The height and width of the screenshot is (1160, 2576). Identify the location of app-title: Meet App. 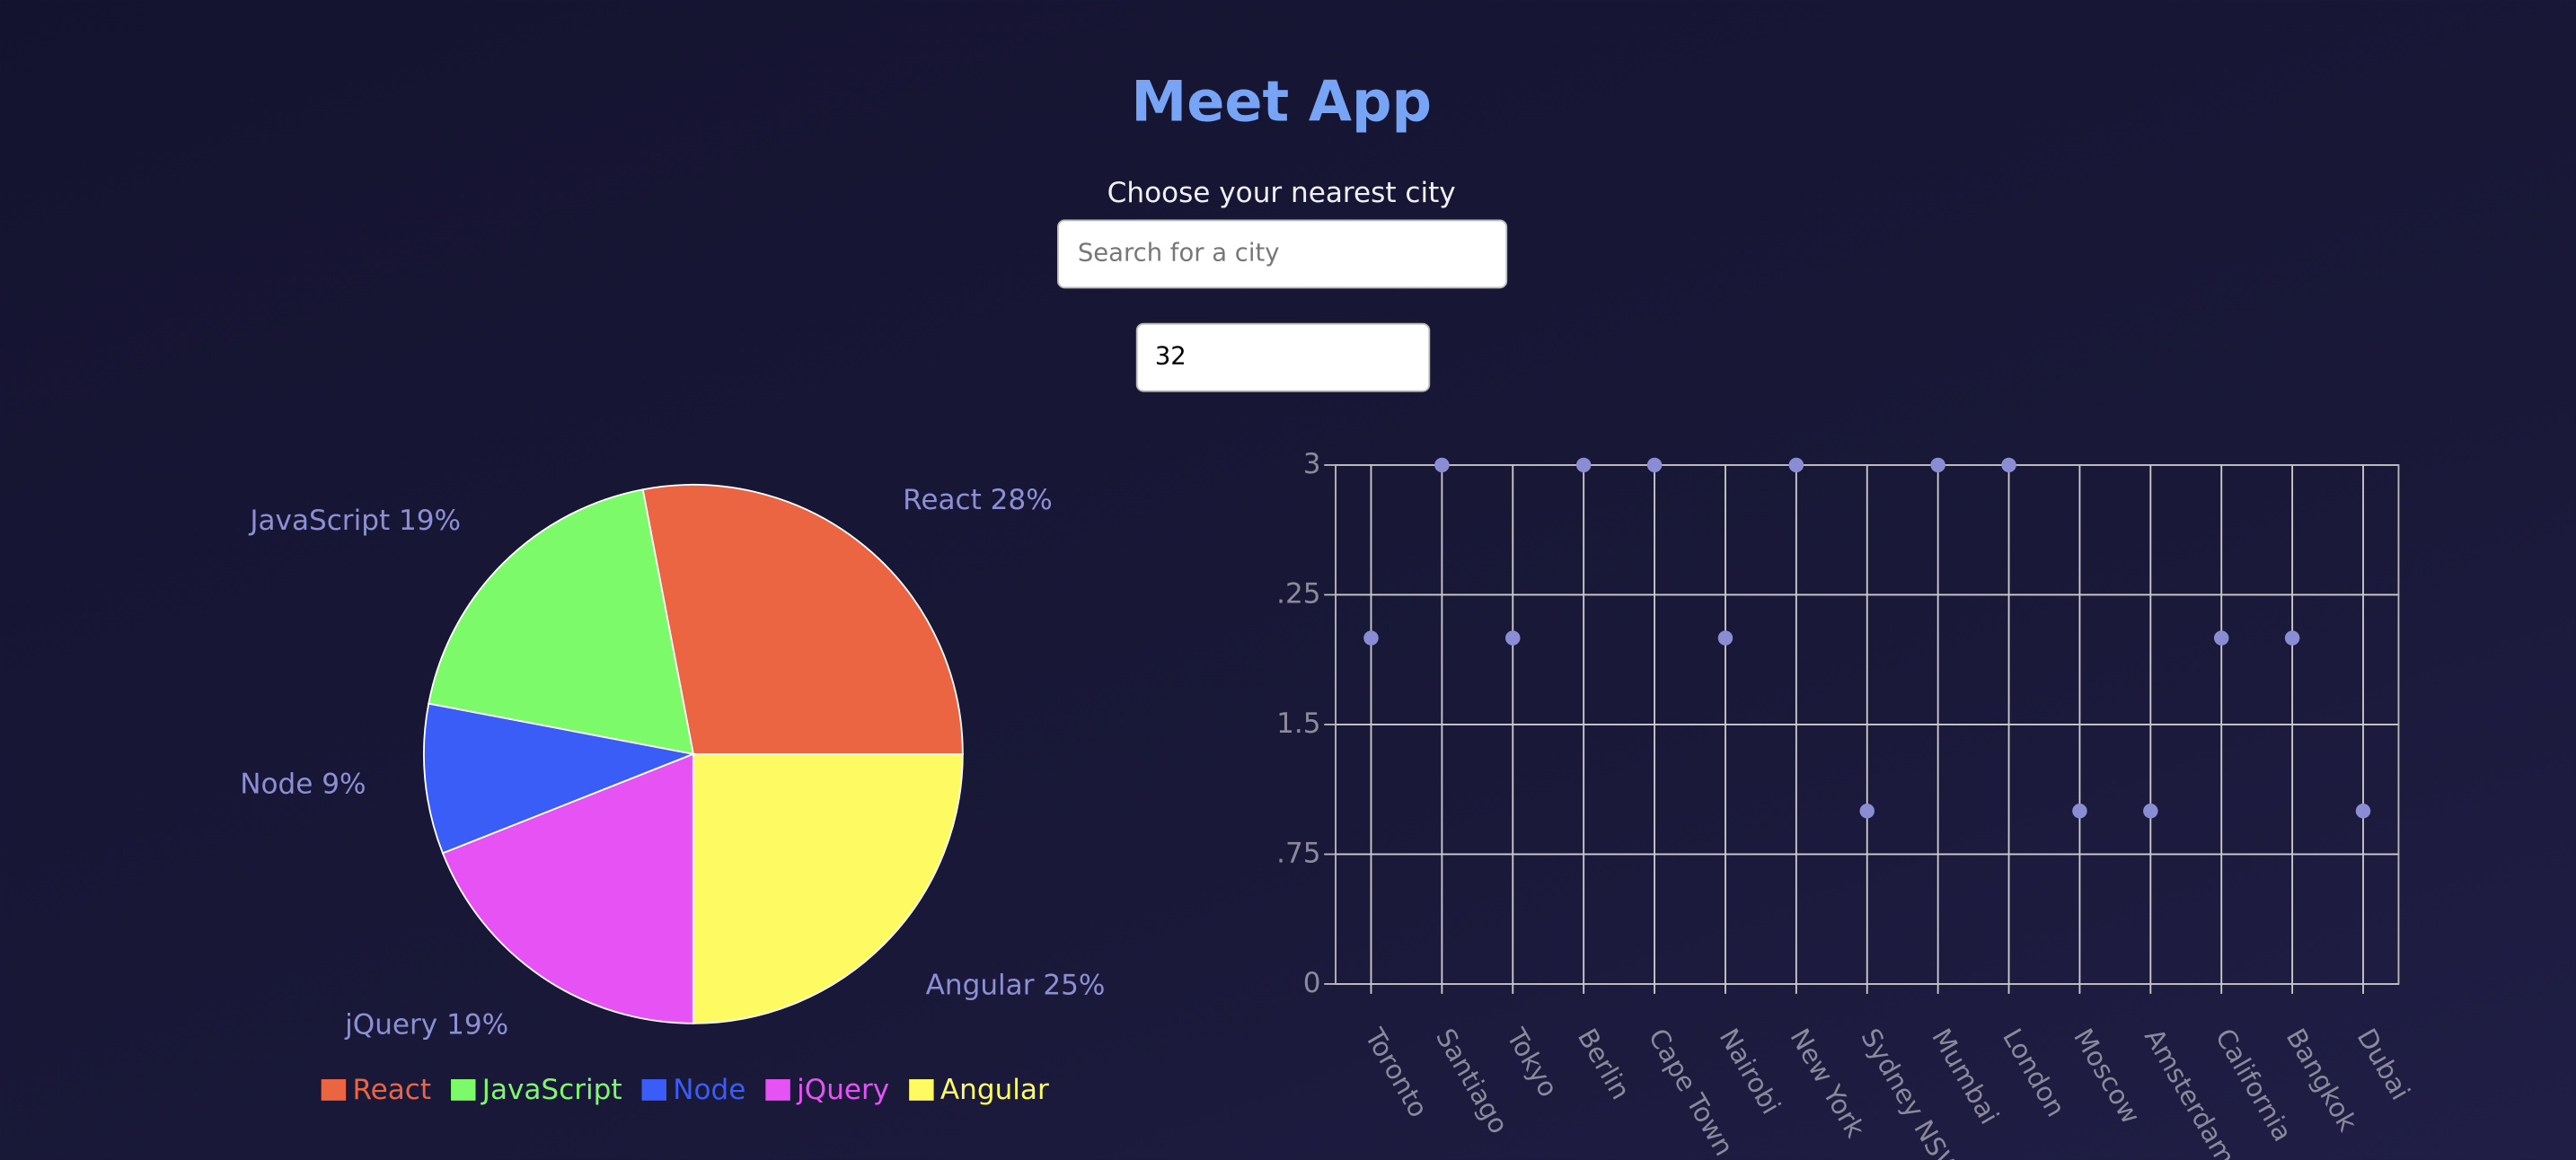
(1281, 101).